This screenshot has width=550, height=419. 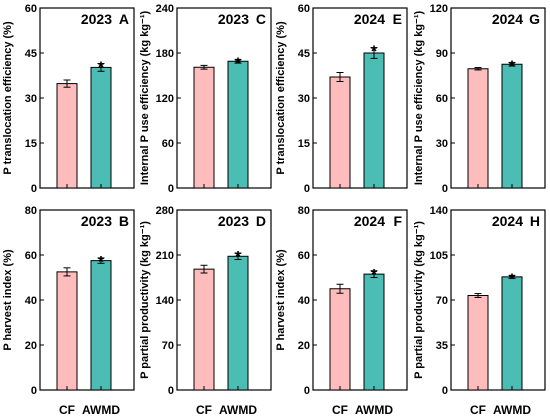 What do you see at coordinates (534, 19) in the screenshot?
I see `panel-letter: G` at bounding box center [534, 19].